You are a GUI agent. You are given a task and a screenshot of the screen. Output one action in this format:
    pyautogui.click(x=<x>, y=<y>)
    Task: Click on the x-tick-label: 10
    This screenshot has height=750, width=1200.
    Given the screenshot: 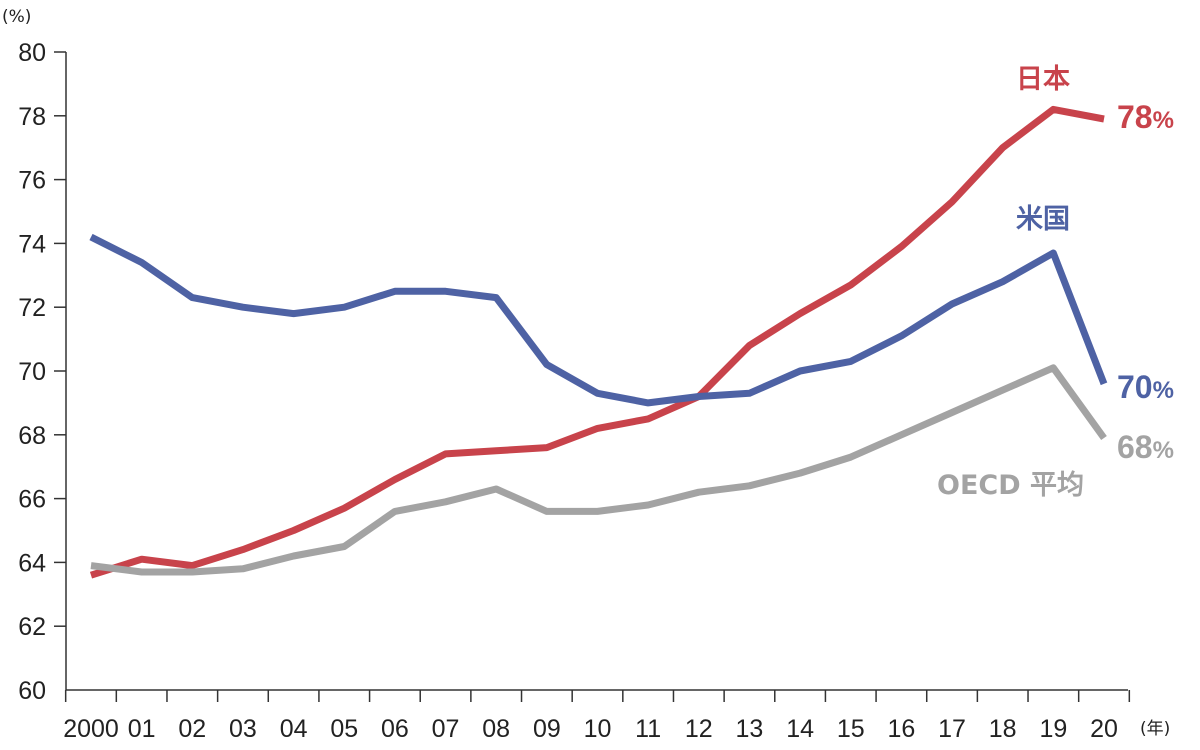 What is the action you would take?
    pyautogui.click(x=598, y=729)
    